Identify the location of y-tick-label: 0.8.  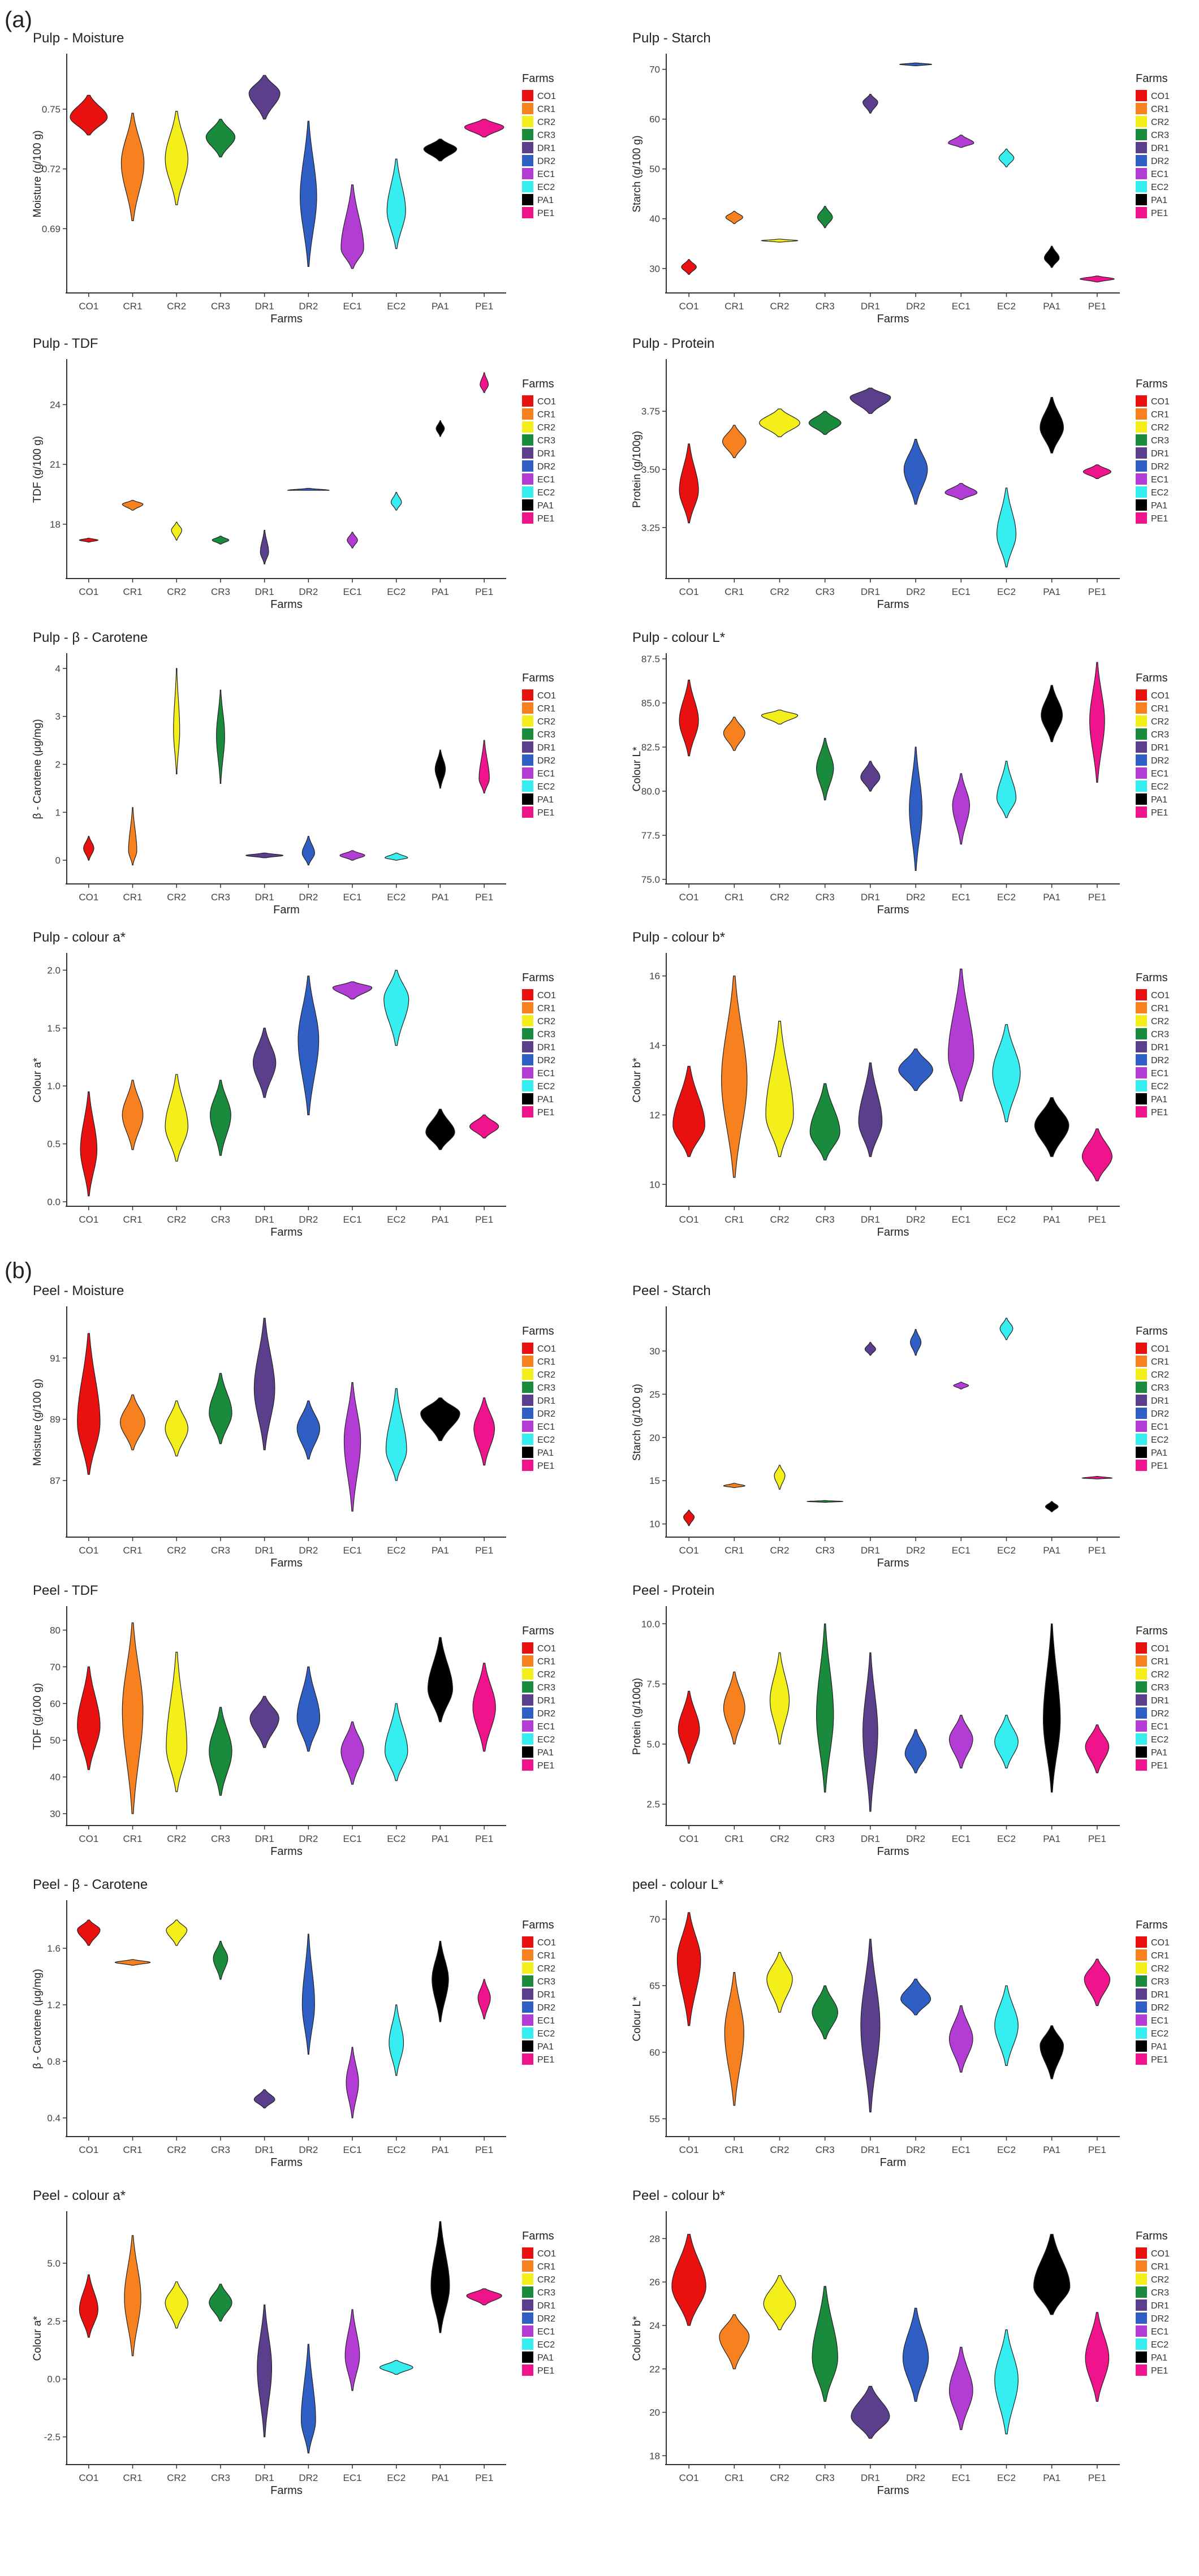
(54, 2061).